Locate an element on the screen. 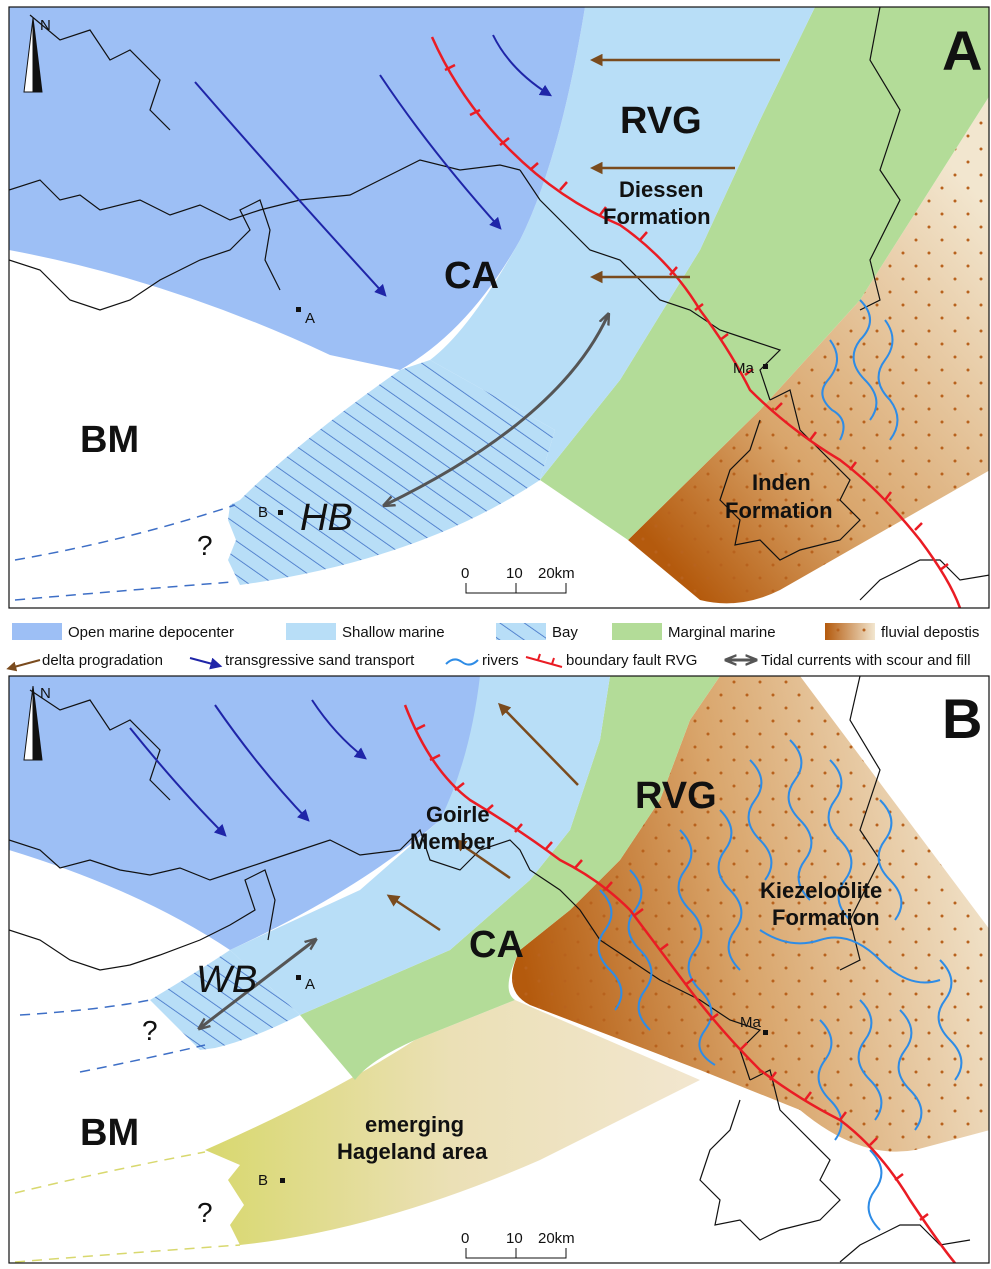  legend-rivers: rivers is located at coordinates (500, 660).